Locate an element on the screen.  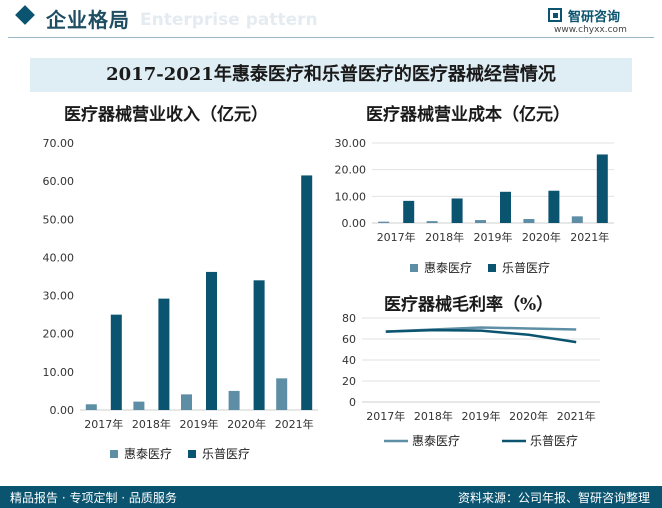
brand-name: 智研咨询 is located at coordinates (594, 17).